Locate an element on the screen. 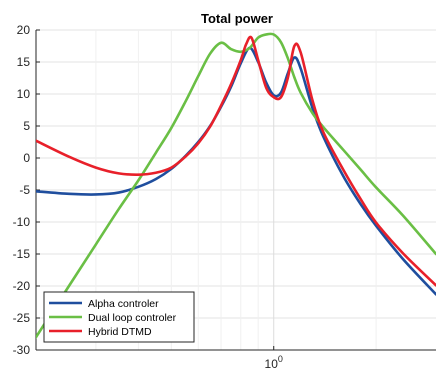 This screenshot has width=437, height=377. legend-label: Alpha controler is located at coordinates (123, 304).